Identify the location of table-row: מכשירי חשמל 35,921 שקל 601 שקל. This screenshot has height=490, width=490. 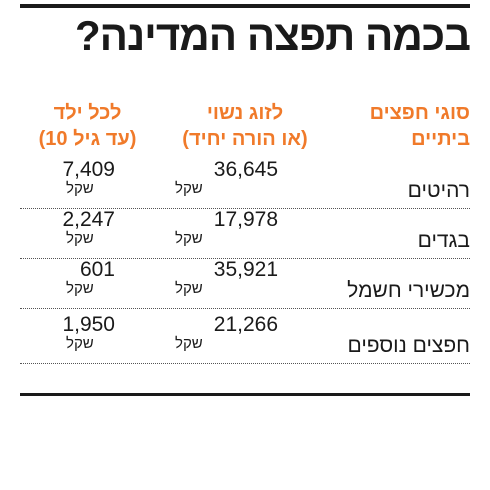
(245, 283).